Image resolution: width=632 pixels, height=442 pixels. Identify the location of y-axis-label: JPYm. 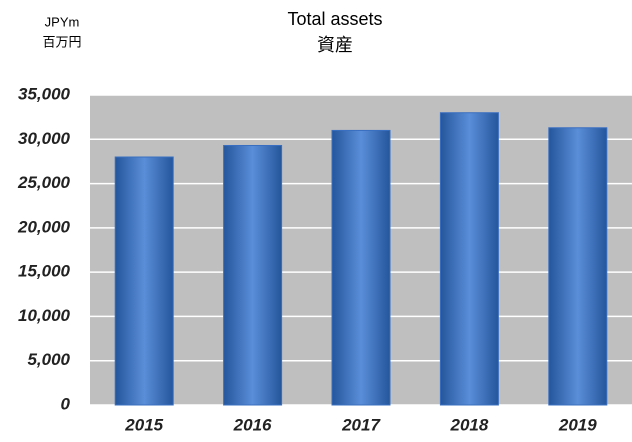
(62, 21).